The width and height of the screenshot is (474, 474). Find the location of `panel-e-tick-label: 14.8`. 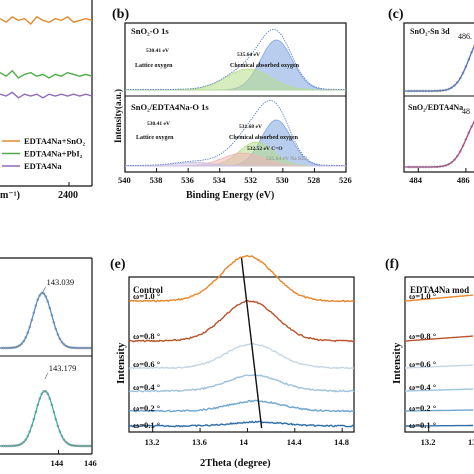

panel-e-tick-label: 14.8 is located at coordinates (341, 442).